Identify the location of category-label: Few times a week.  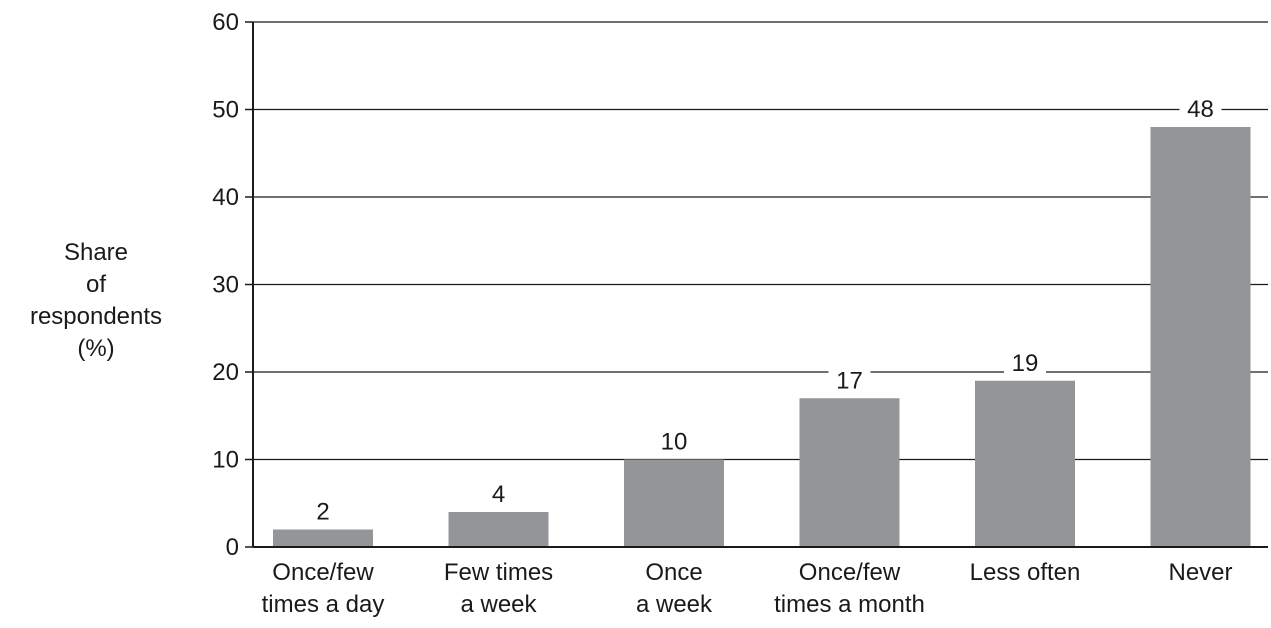
(498, 588).